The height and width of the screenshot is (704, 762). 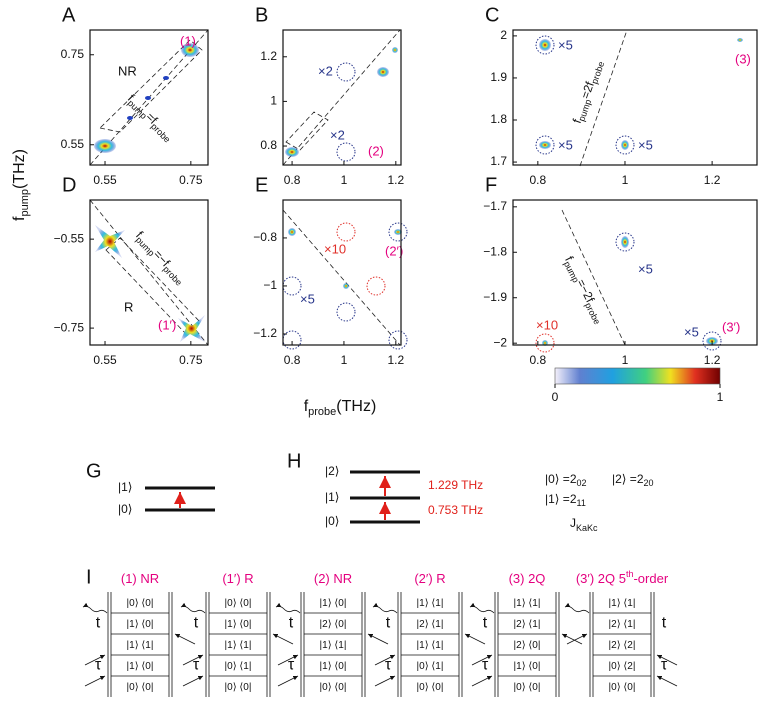 What do you see at coordinates (356, 406) in the screenshot?
I see `t: (THz)` at bounding box center [356, 406].